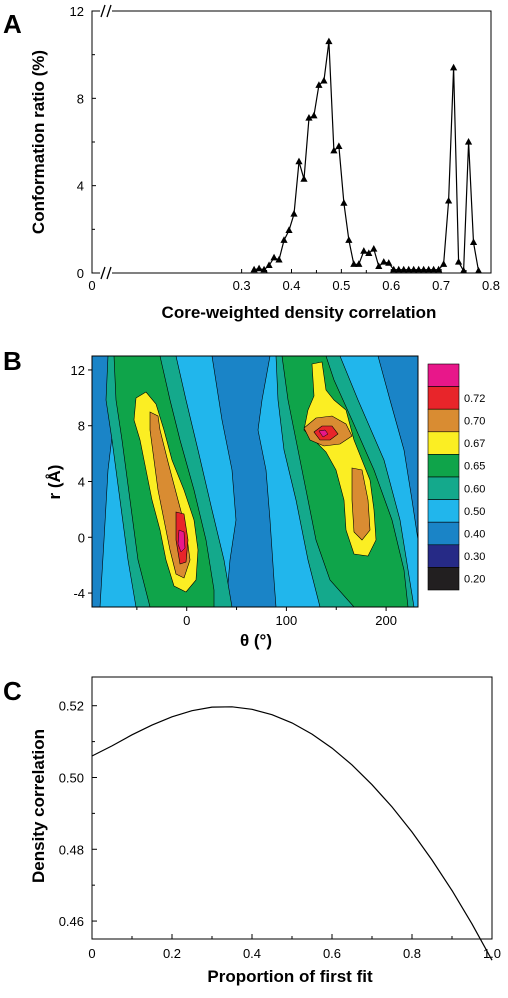  I want to click on panel-c-ylabel: Density correlation, so click(38, 806).